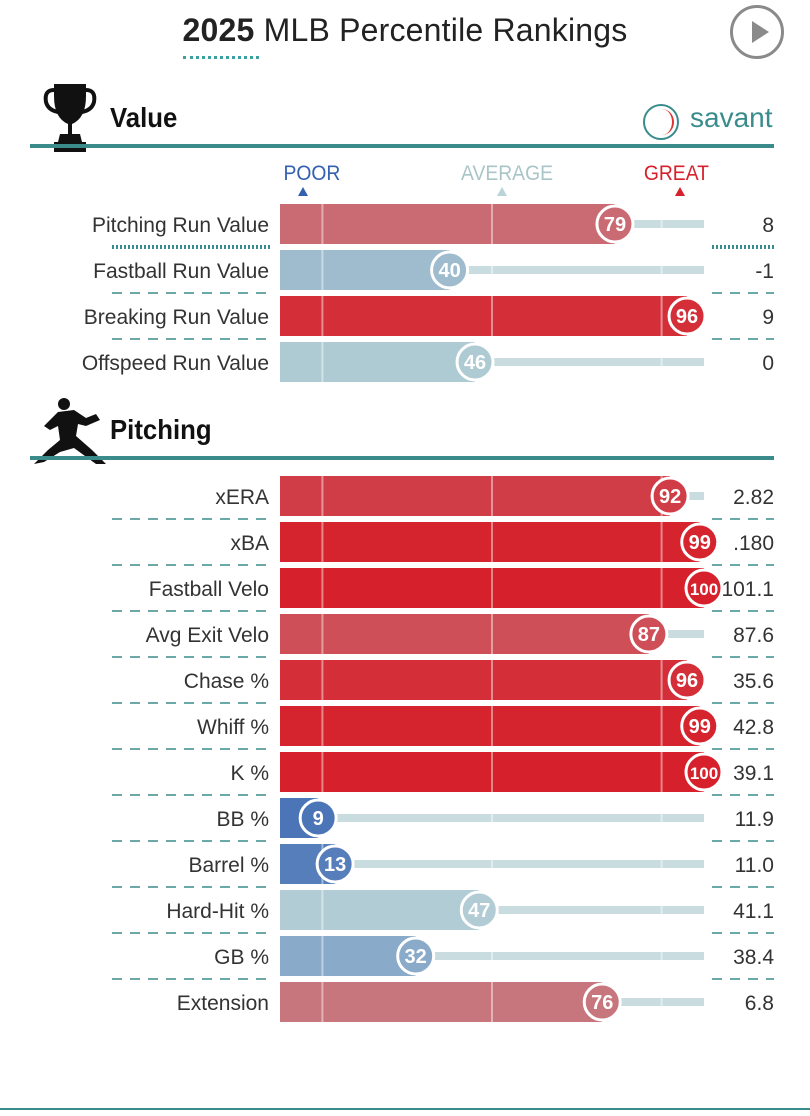 The image size is (810, 1116). I want to click on savant-logo-icon, so click(661, 122).